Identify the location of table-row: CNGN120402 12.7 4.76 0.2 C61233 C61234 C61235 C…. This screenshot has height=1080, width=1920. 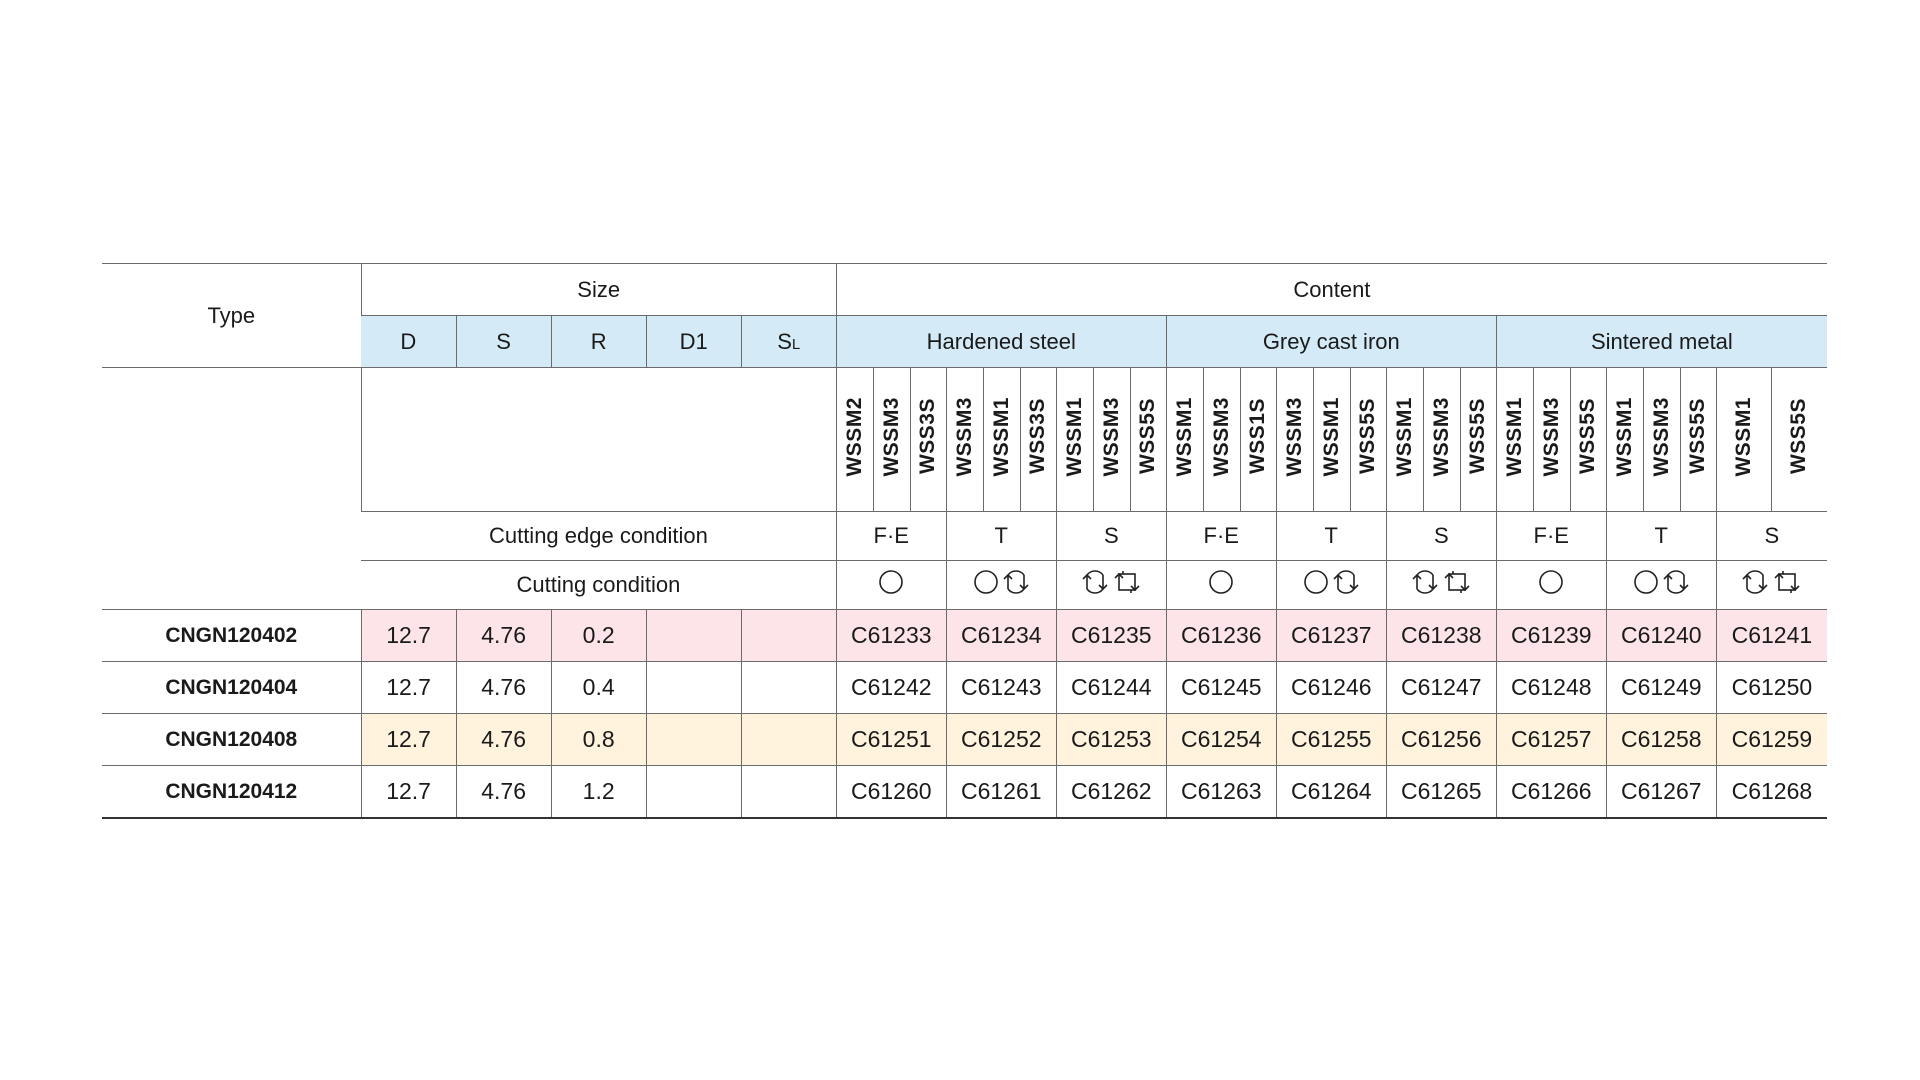
(964, 635).